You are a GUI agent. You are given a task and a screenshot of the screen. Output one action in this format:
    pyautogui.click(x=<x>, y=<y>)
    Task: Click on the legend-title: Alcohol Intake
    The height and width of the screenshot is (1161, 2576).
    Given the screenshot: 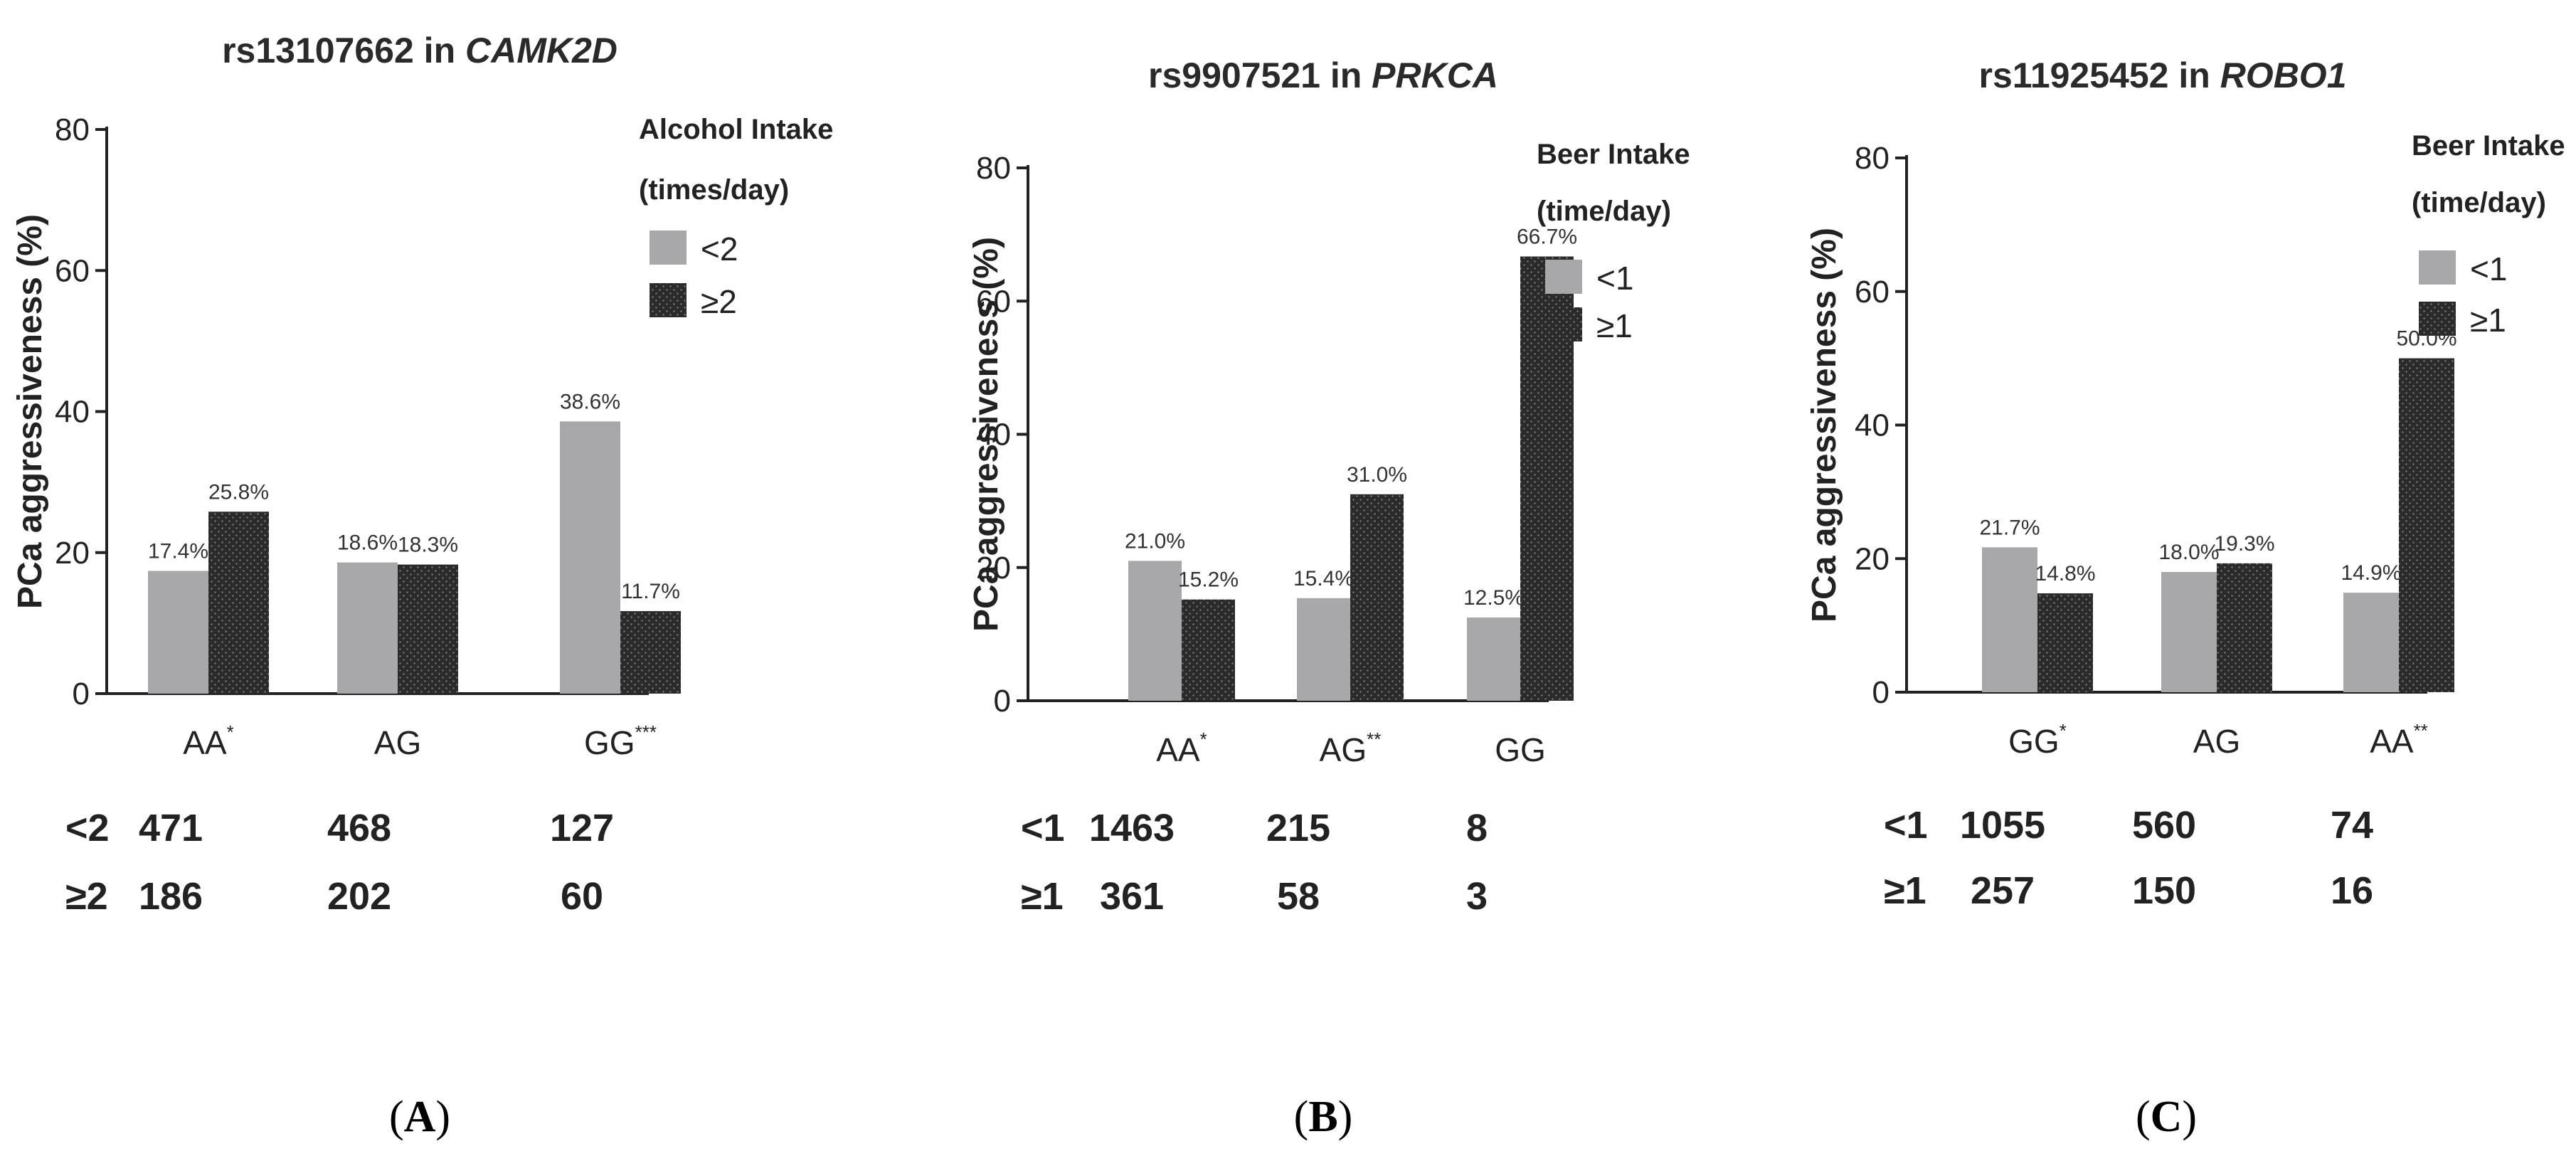 What is the action you would take?
    pyautogui.click(x=736, y=129)
    